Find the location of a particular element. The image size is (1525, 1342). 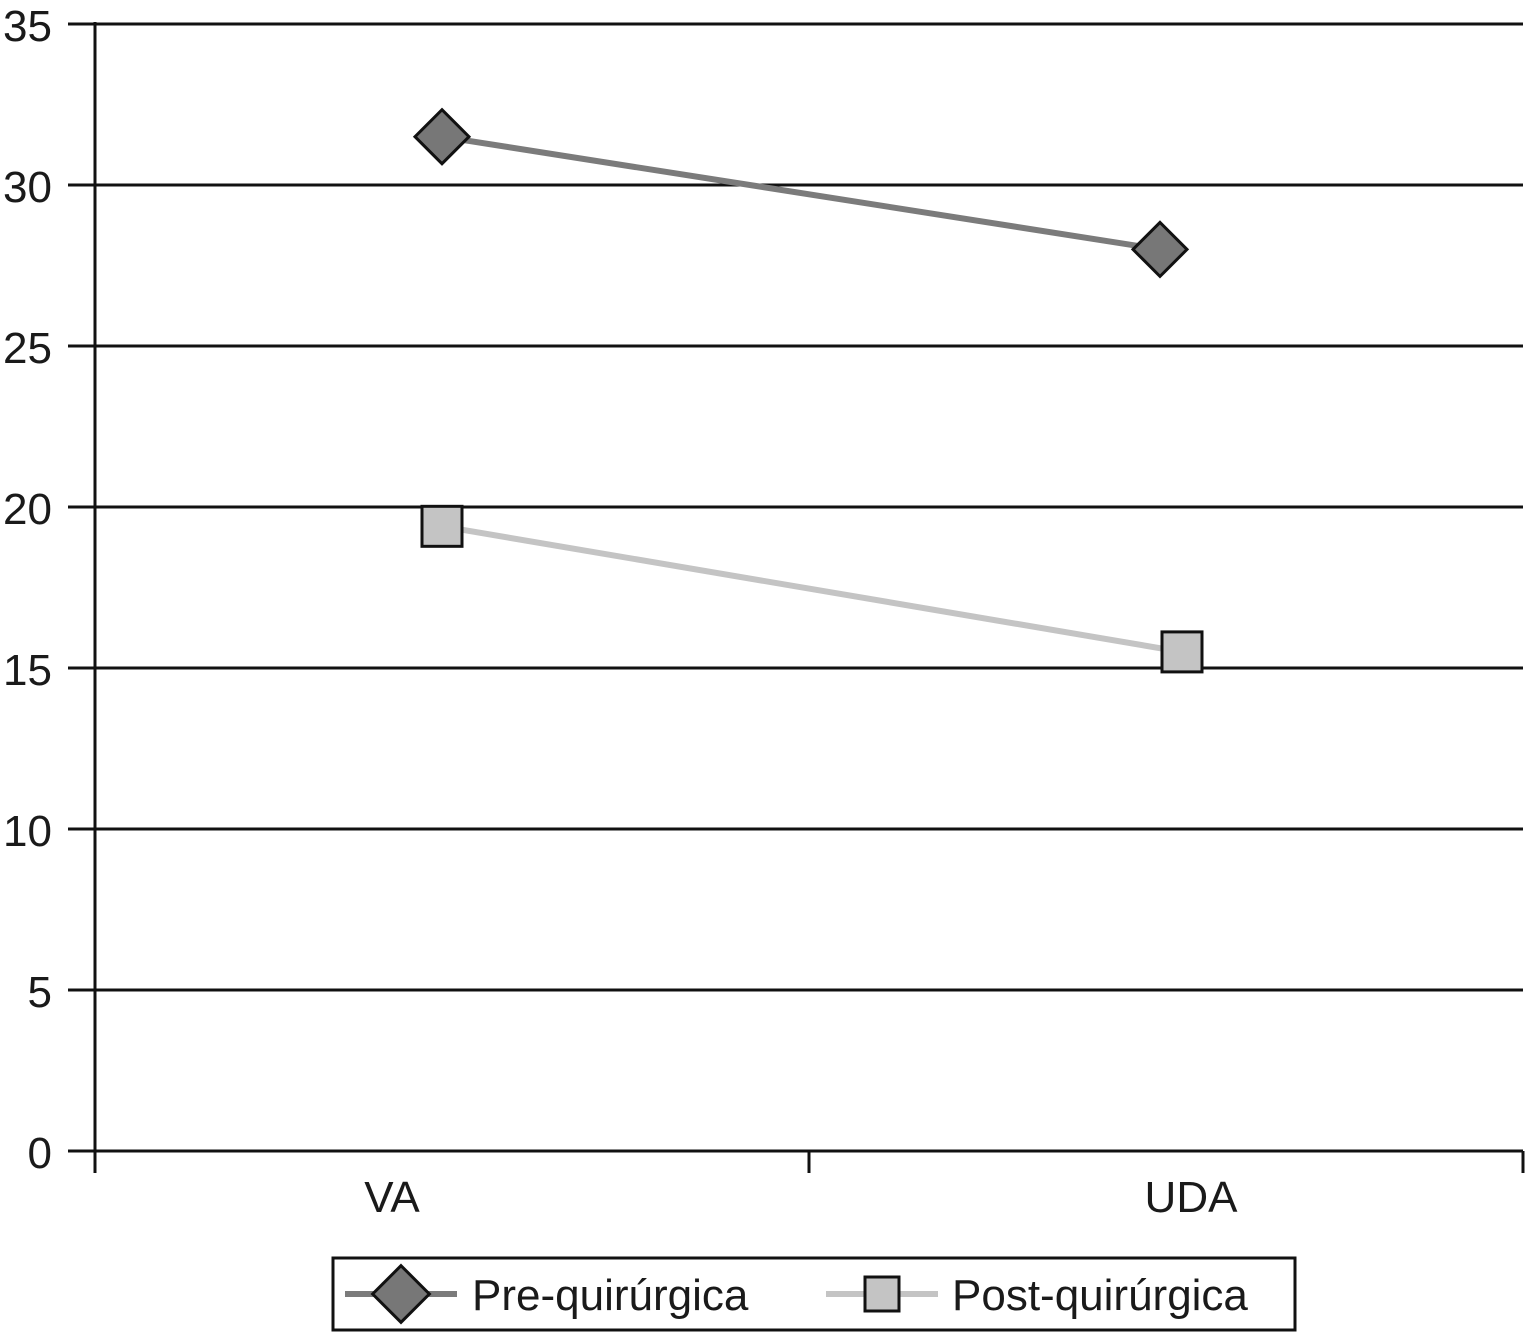

x-tick-labels: VA UDA is located at coordinates (801, 1197).